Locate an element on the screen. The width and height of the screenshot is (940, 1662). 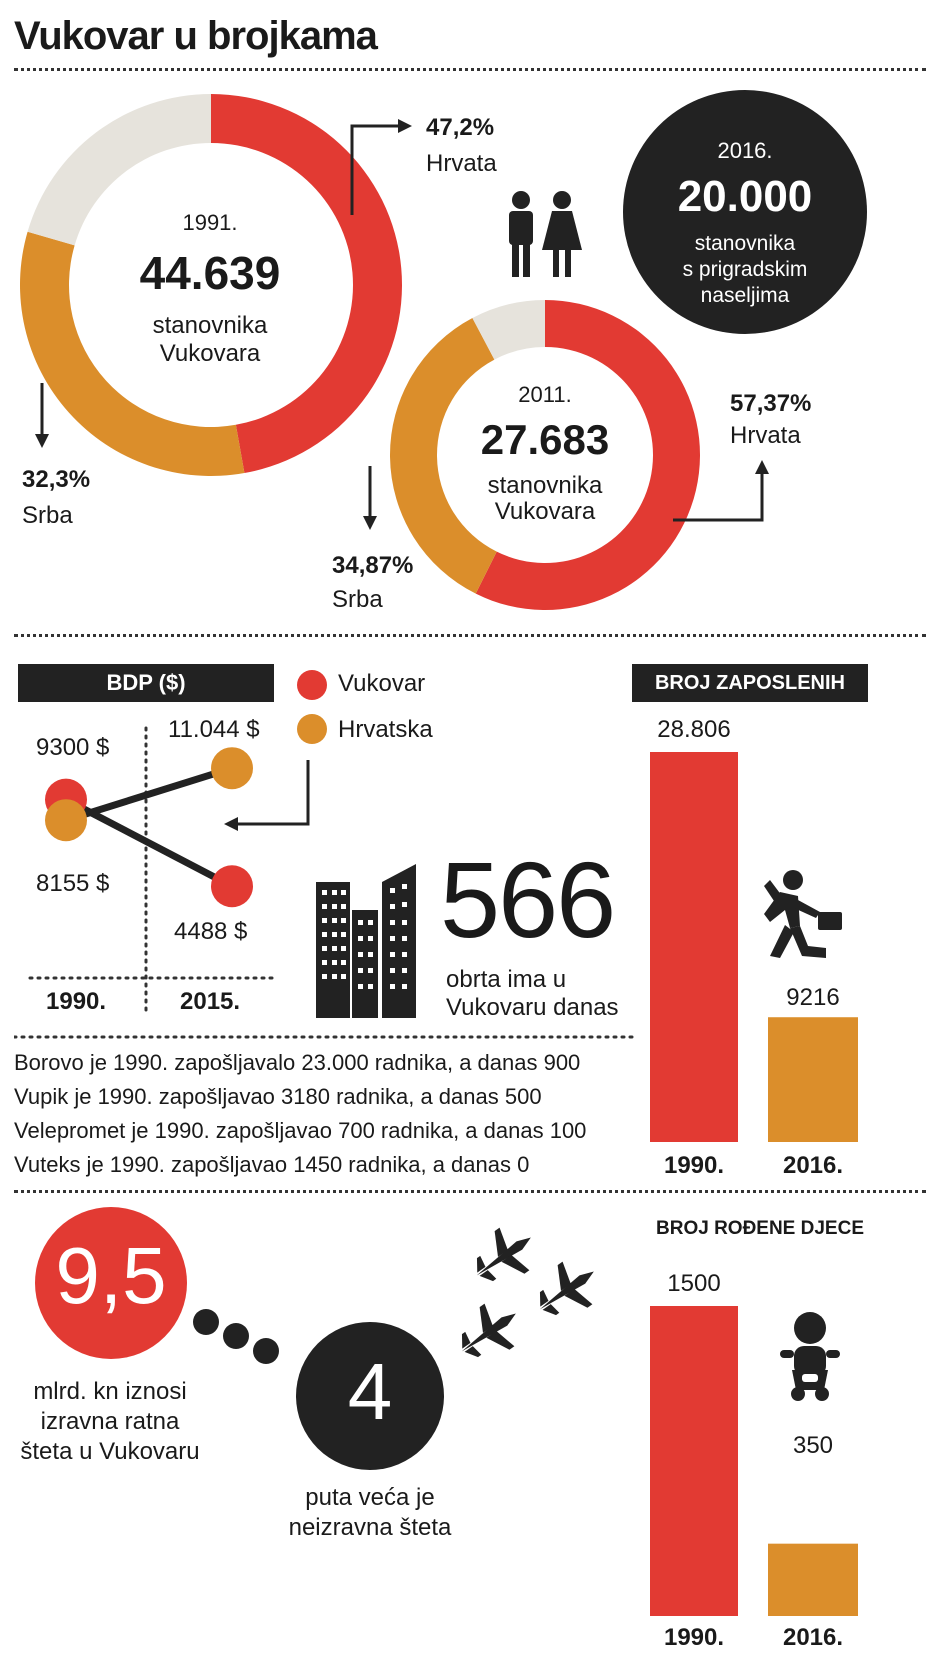
legend-vukovar-dot is located at coordinates (312, 685).